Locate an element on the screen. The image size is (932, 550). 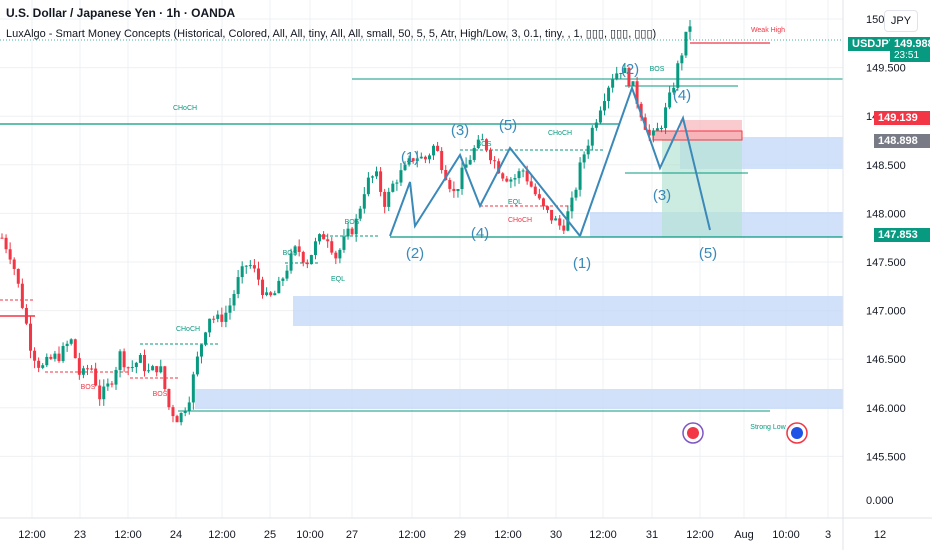
level-red-badge: 149.139 is located at coordinates (902, 118).